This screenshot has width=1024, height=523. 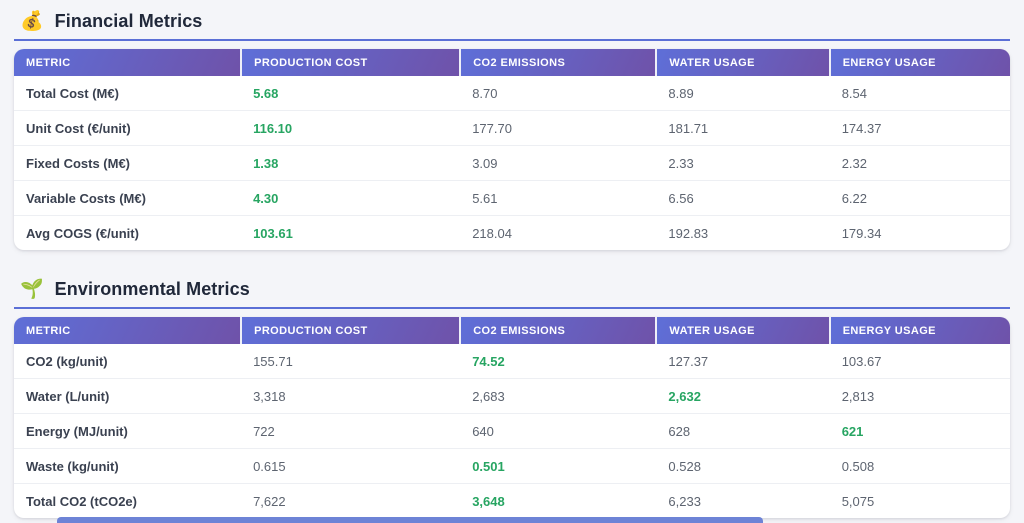 I want to click on table-row: Total Cost (M€) 5.68 8.70 8.89 8.54, so click(x=512, y=93).